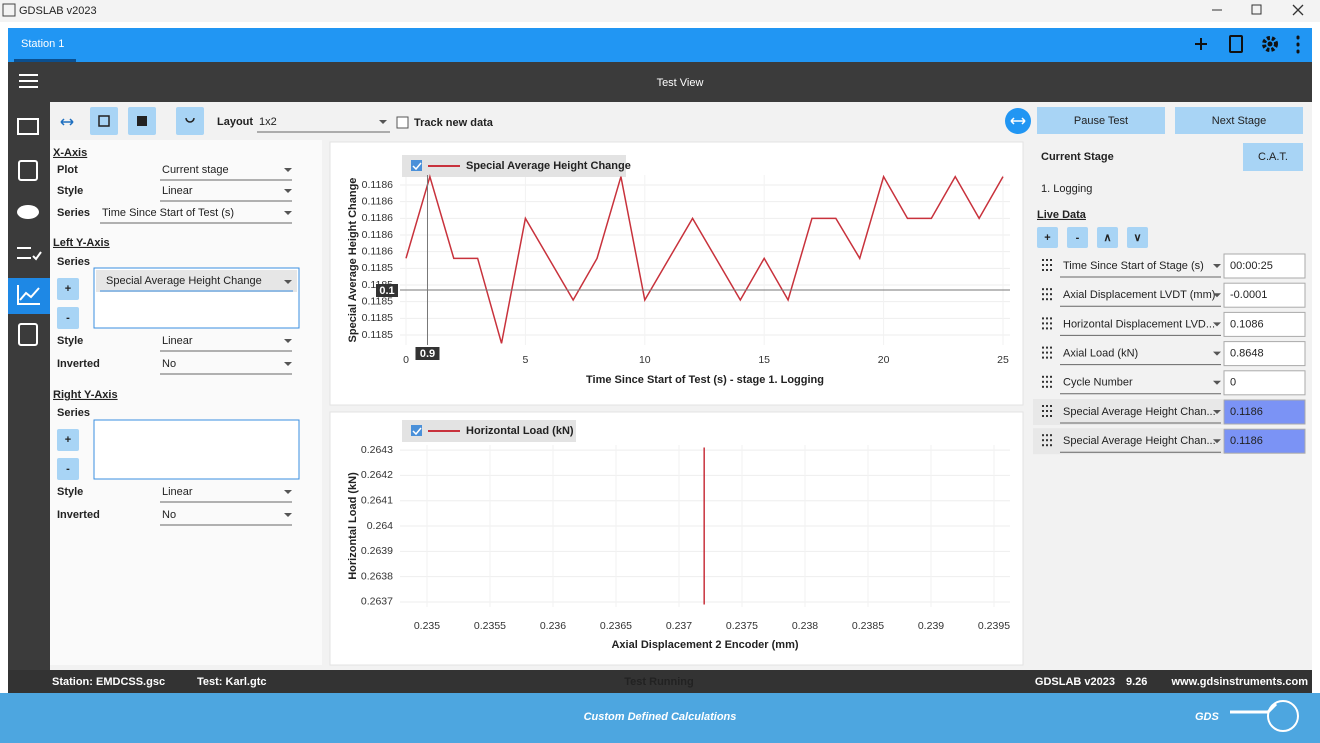 The height and width of the screenshot is (743, 1320). What do you see at coordinates (28, 170) in the screenshot?
I see `nav-save` at bounding box center [28, 170].